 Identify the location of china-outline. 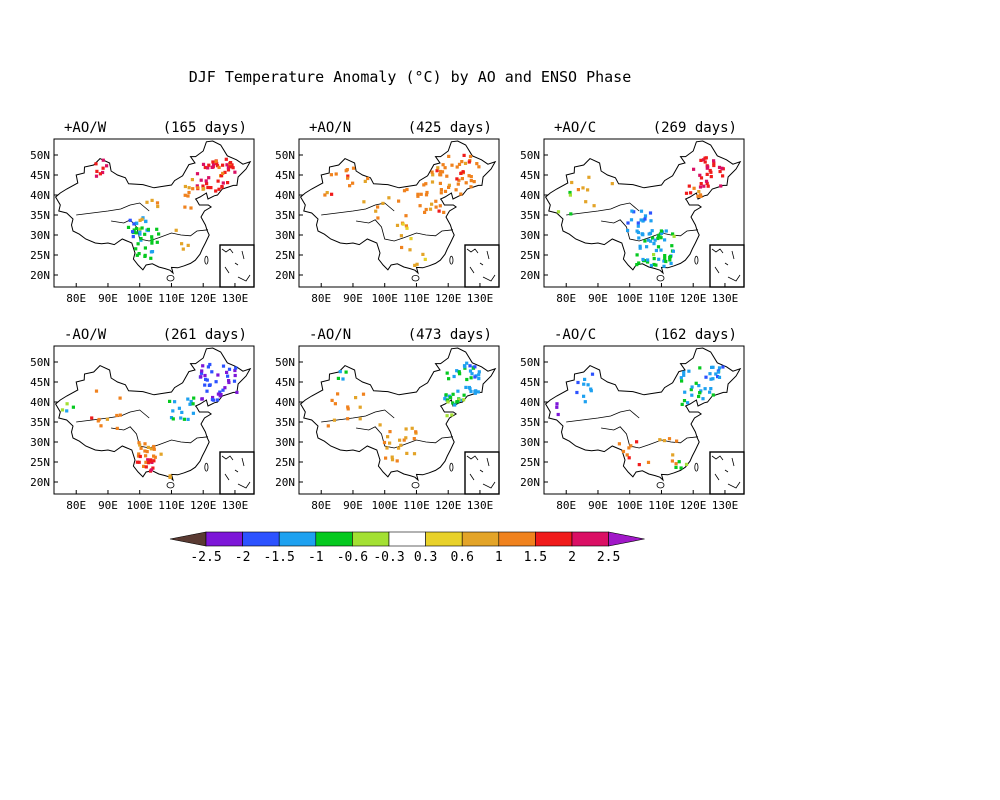
(643, 207).